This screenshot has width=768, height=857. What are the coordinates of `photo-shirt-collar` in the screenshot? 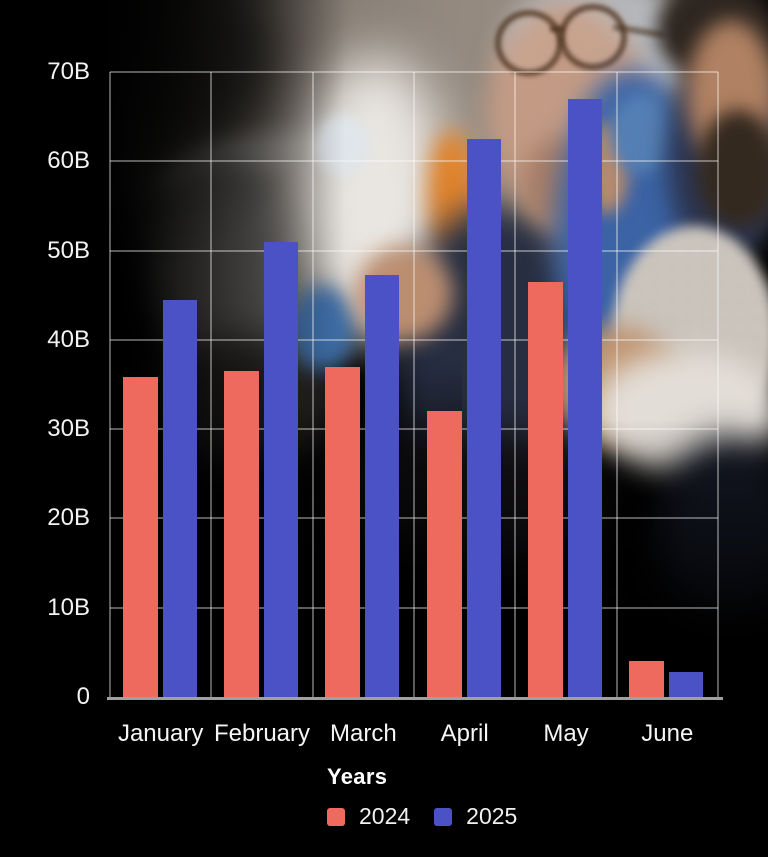 It's located at (641, 133).